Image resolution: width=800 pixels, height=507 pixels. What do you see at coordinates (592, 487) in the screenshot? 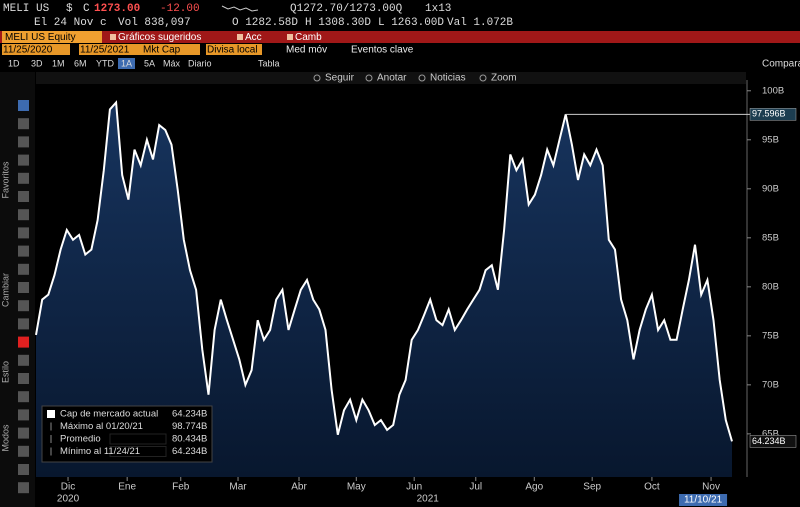
I see `x-tick-label: Sep` at bounding box center [592, 487].